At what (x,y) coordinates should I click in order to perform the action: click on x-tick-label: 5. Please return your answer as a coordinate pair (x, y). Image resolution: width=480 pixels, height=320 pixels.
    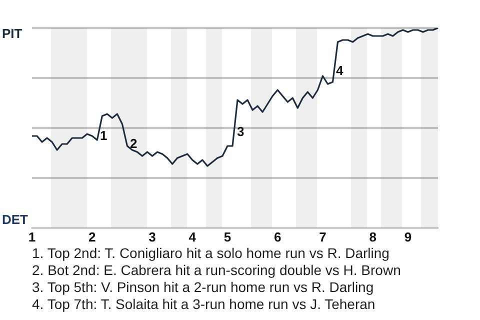
    Looking at the image, I should click on (228, 236).